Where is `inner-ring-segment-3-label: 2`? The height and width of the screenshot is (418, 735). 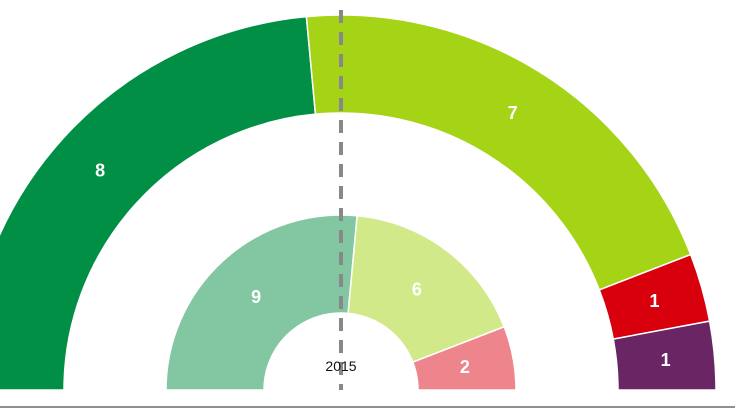 inner-ring-segment-3-label: 2 is located at coordinates (465, 367).